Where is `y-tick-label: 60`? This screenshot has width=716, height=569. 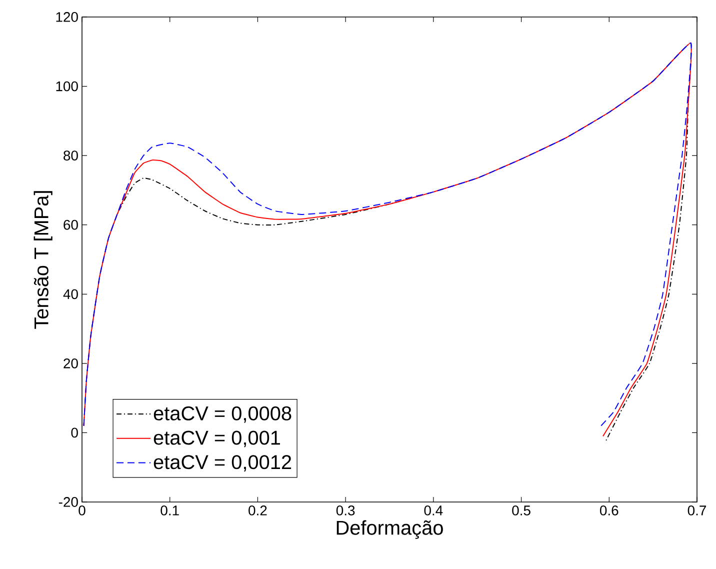 y-tick-label: 60 is located at coordinates (71, 225).